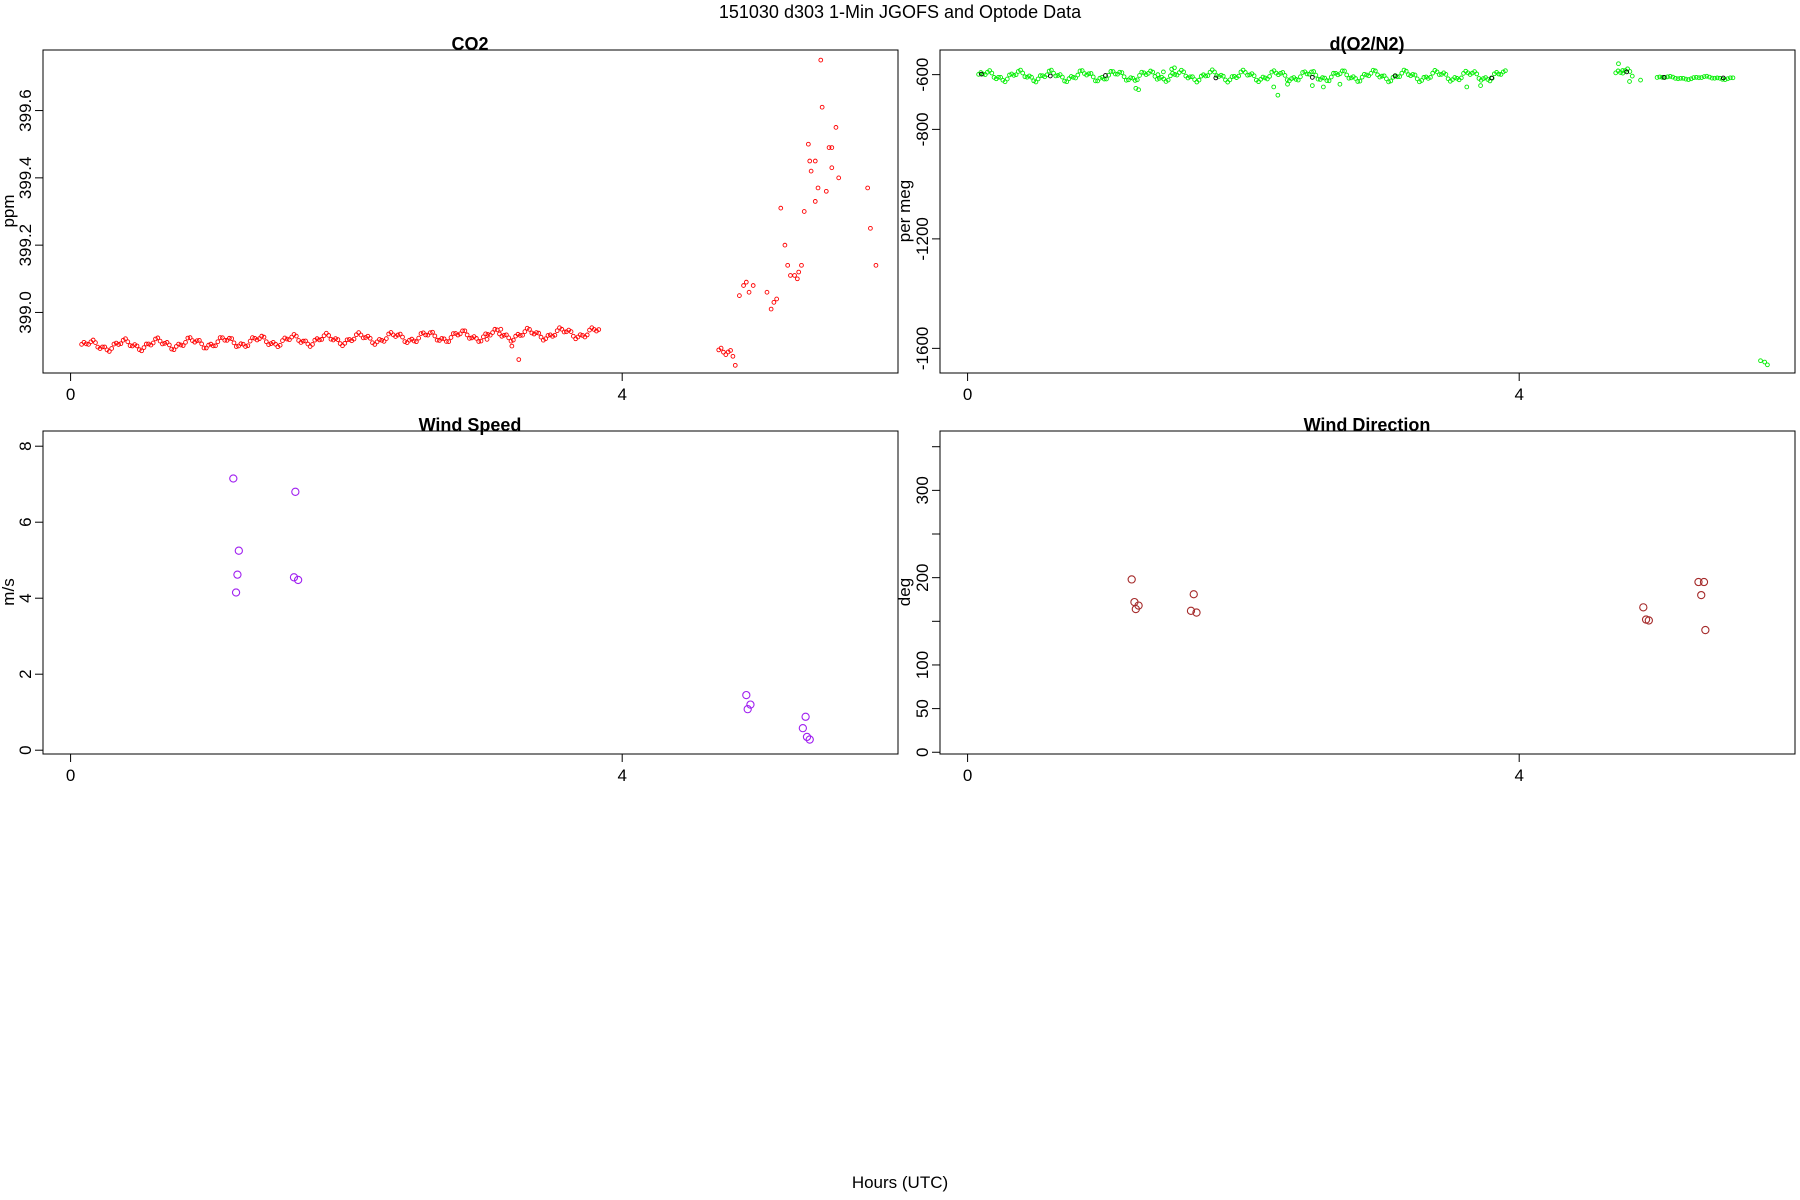 This screenshot has width=1800, height=1200. Describe the element at coordinates (922, 577) in the screenshot. I see `y-tick-label: 200` at that location.